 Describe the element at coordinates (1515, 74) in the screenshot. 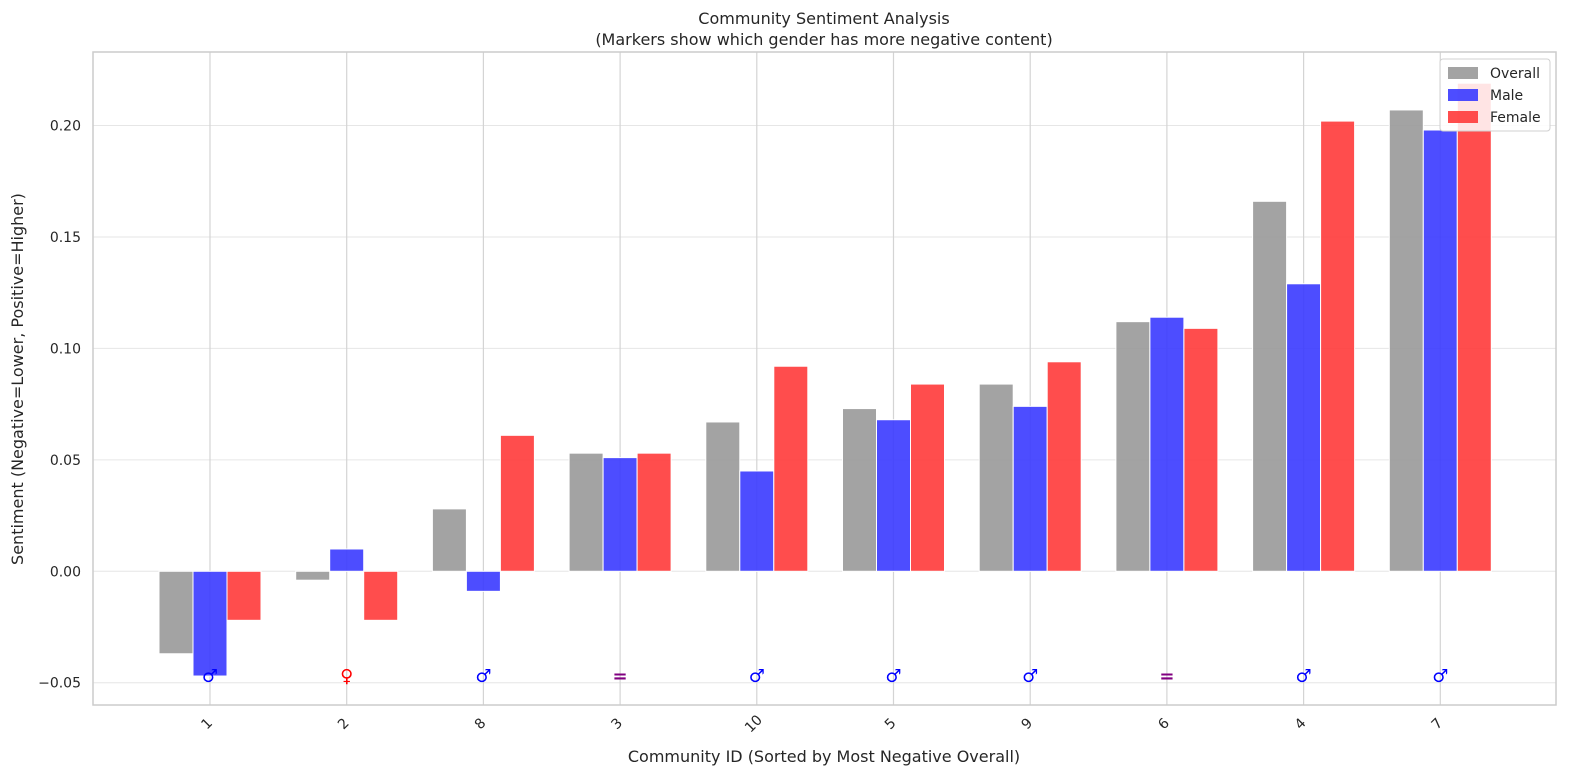

I see `legend-label-overall: Overall` at that location.